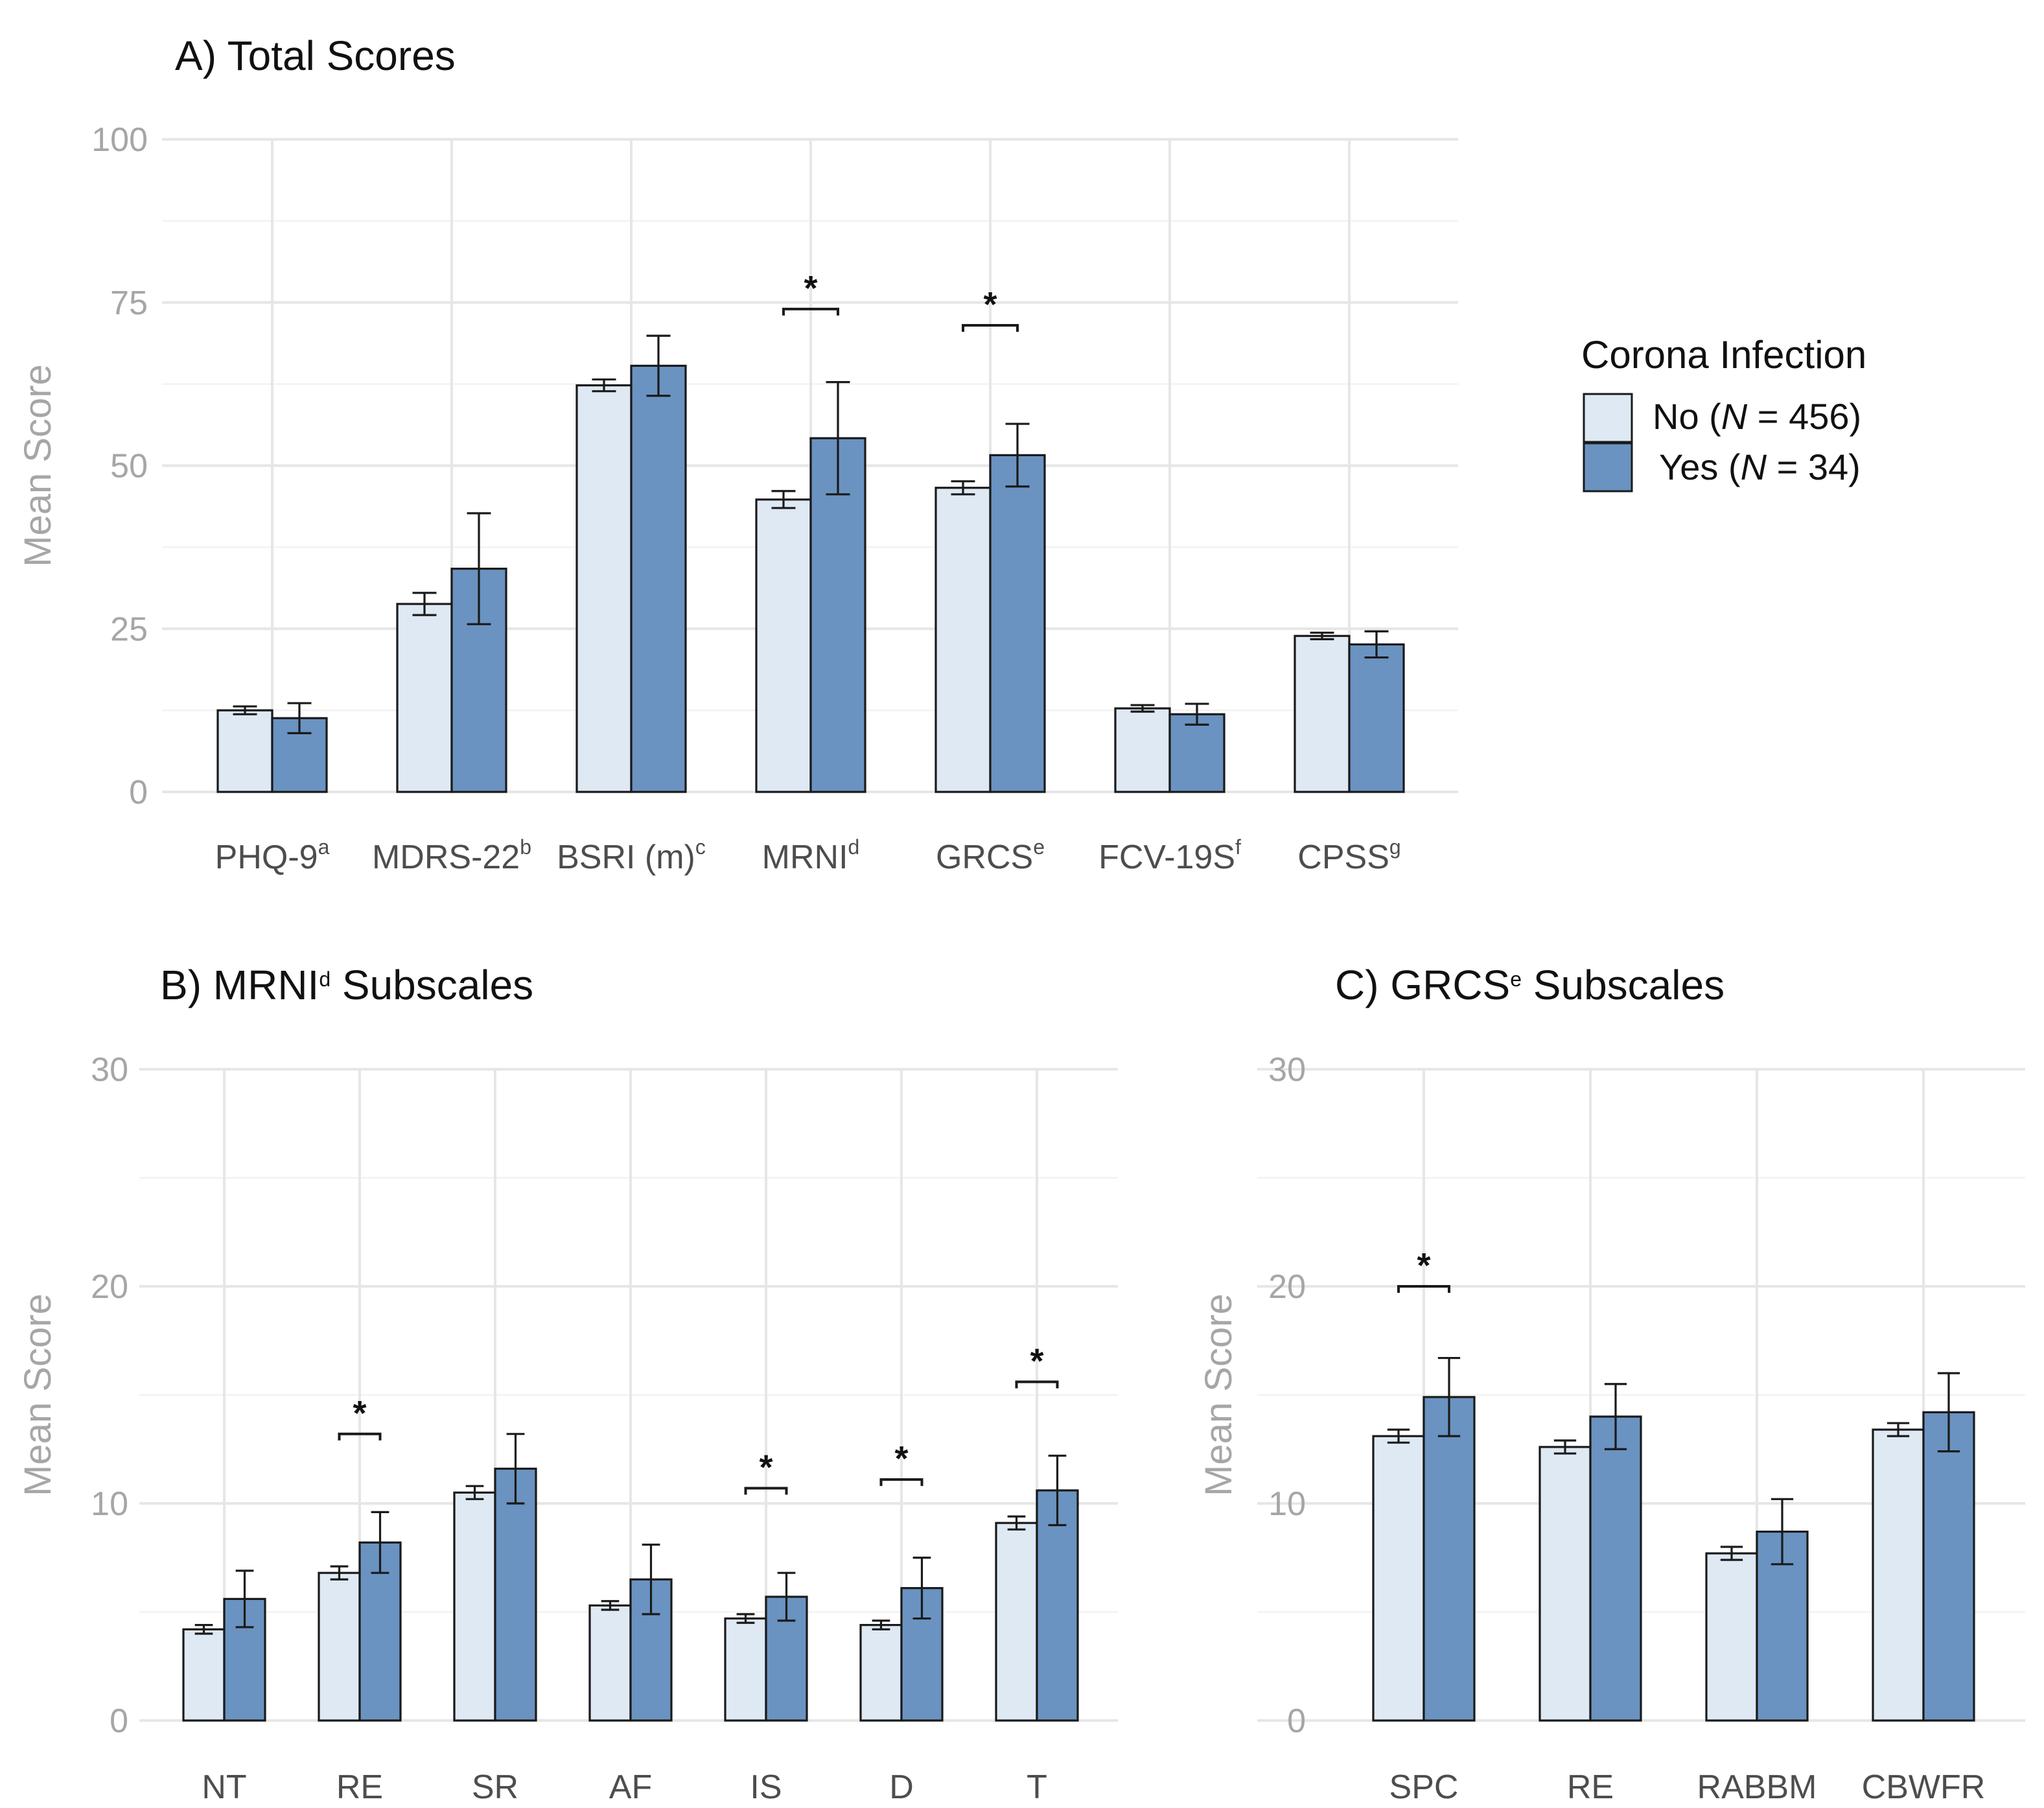  Describe the element at coordinates (1608, 467) in the screenshot. I see `legend-swatch-yes` at that location.